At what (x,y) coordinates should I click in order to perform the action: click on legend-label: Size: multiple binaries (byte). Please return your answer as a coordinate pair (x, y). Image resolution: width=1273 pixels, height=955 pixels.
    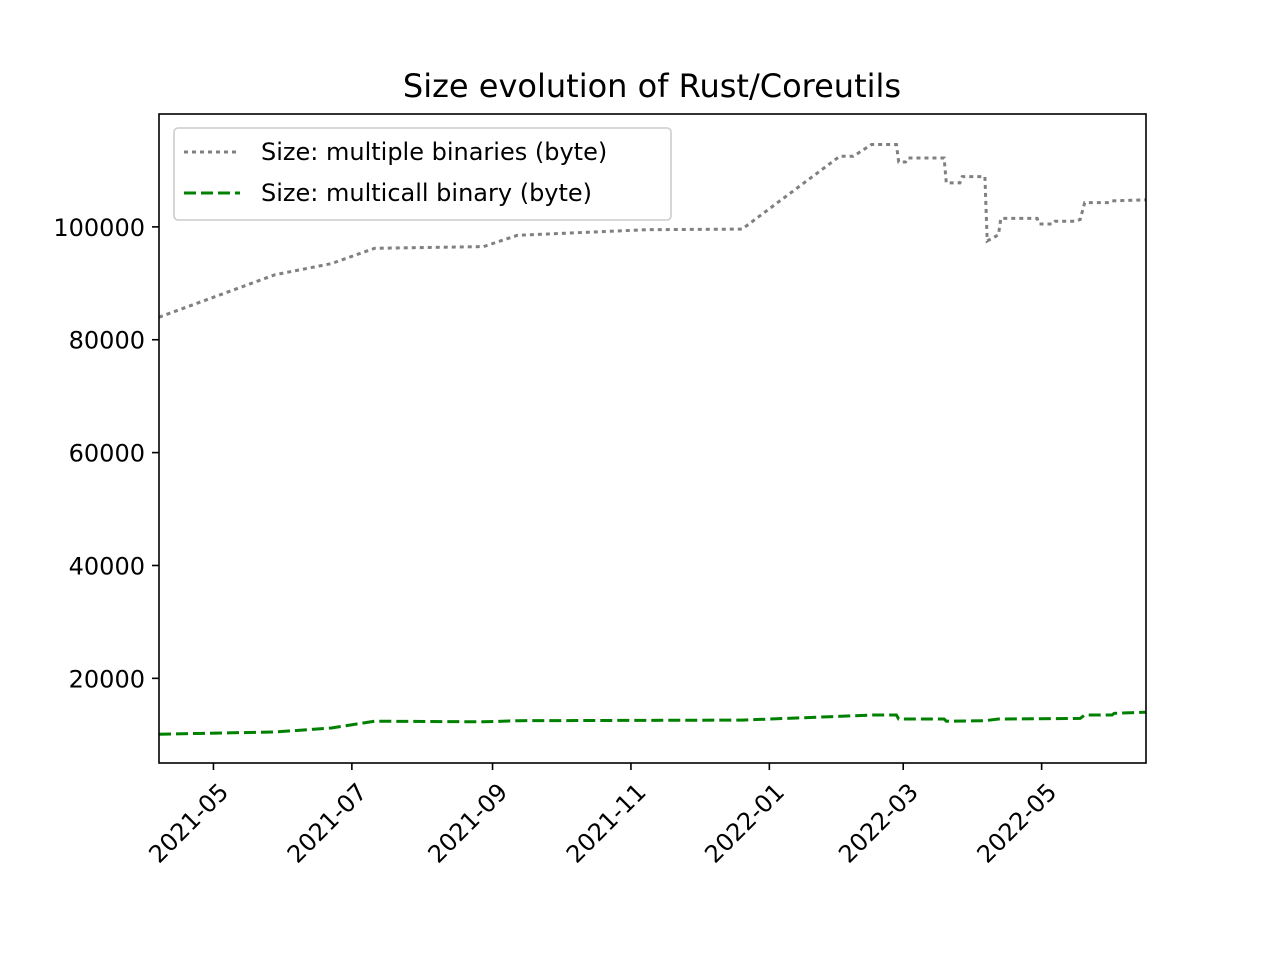
    Looking at the image, I should click on (434, 152).